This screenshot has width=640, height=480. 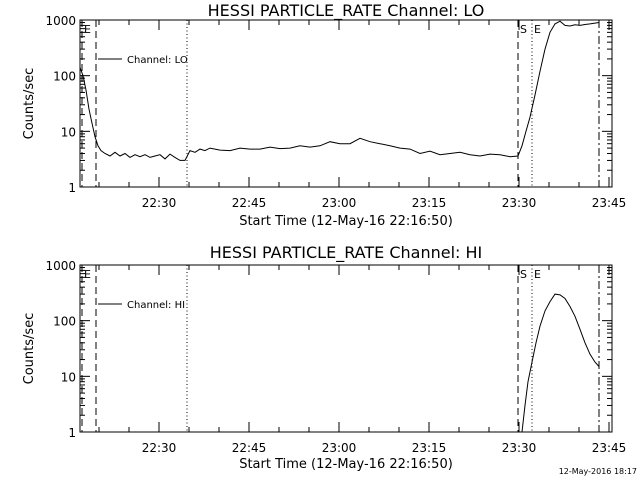 I want to click on hi-x-tick-label: 22:45, so click(x=249, y=448).